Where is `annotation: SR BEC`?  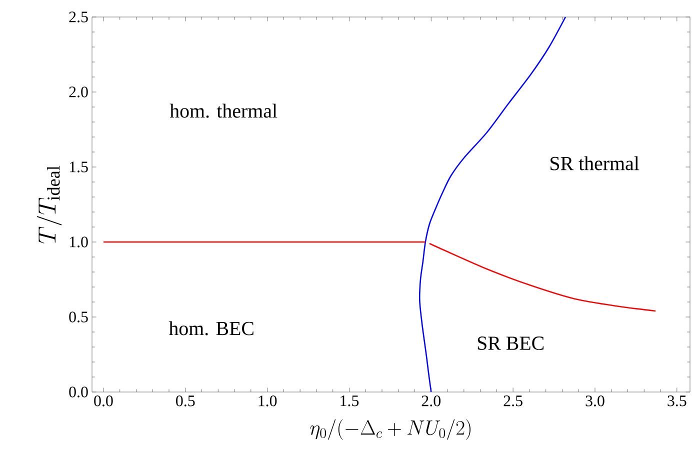 annotation: SR BEC is located at coordinates (511, 343).